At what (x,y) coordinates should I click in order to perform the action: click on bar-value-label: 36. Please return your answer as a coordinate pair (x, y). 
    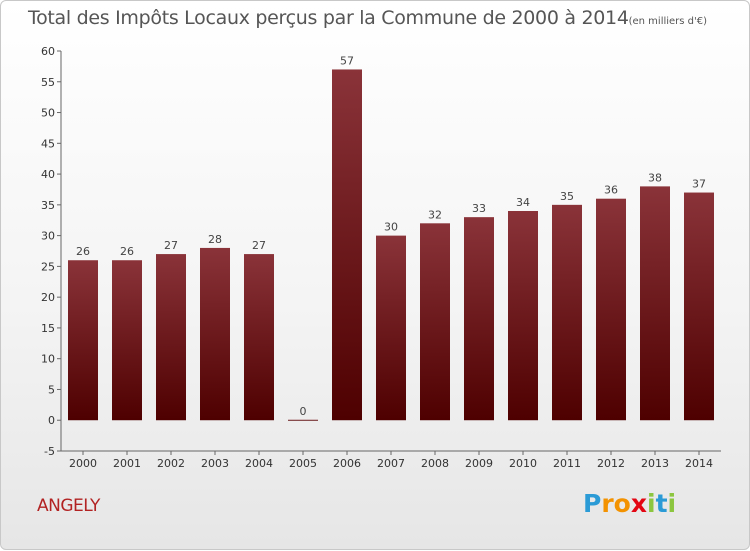
    Looking at the image, I should click on (611, 190).